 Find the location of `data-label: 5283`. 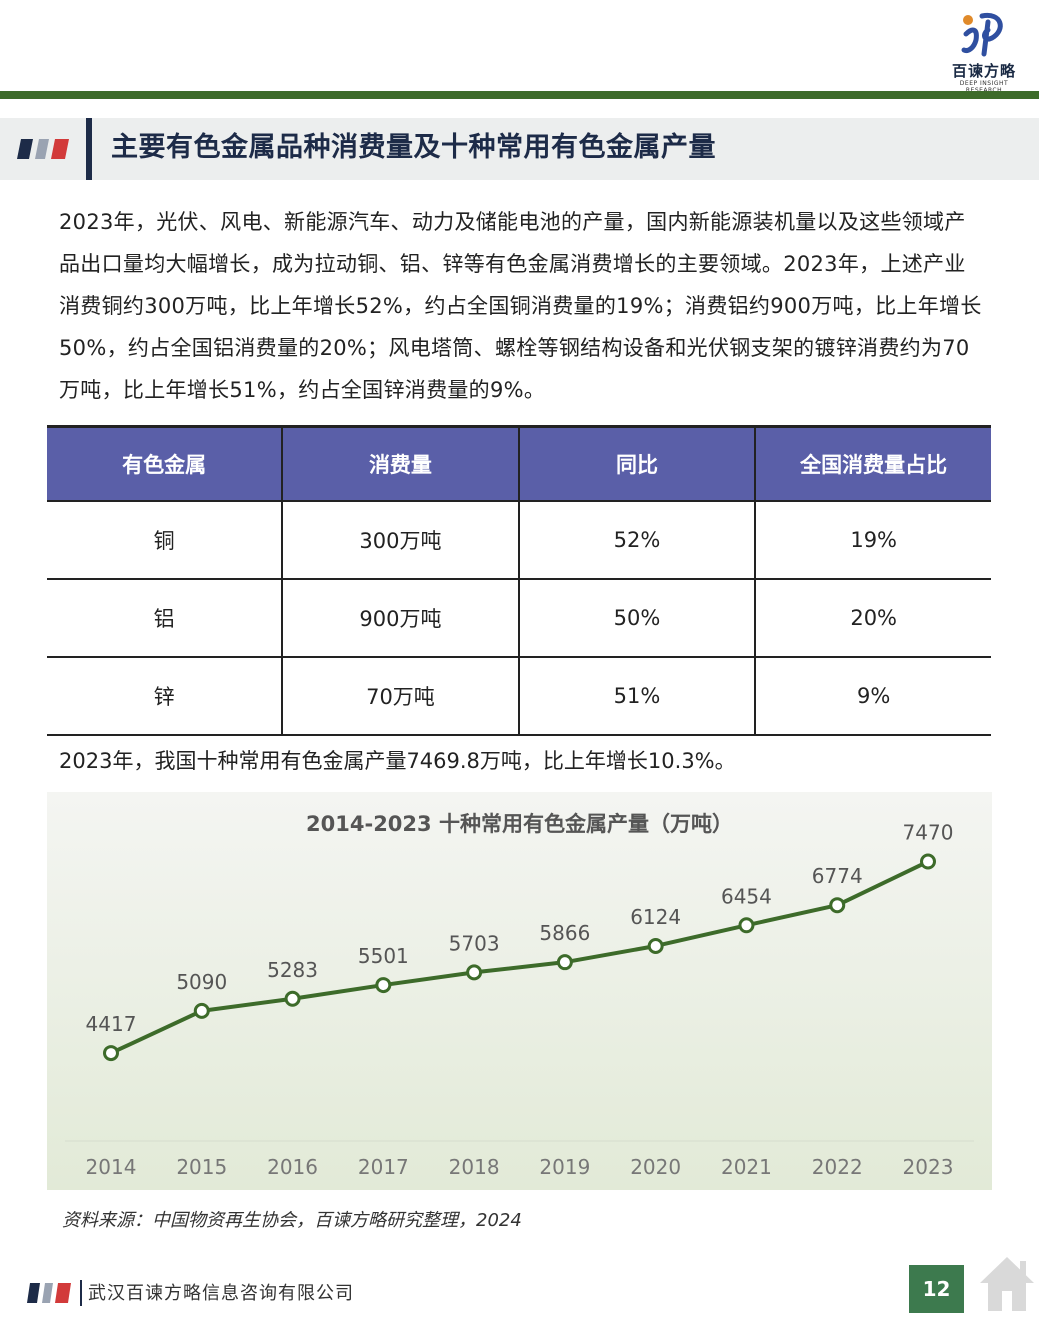

data-label: 5283 is located at coordinates (292, 970).